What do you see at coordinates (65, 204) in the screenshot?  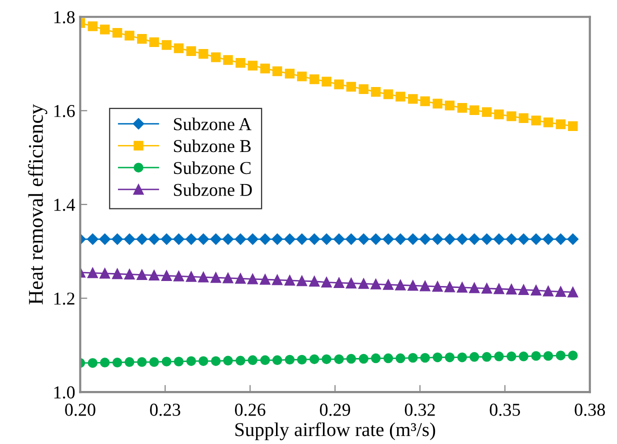 I see `y-tick-label: 1.4` at bounding box center [65, 204].